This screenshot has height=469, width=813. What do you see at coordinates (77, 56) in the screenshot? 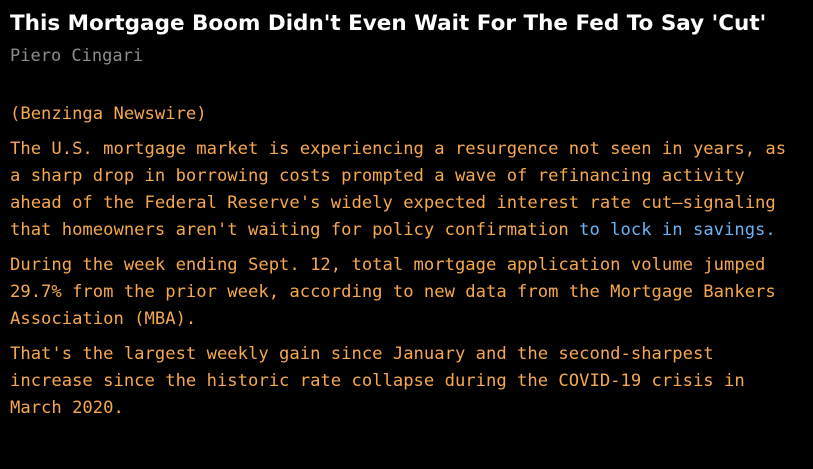
I see `article-author: Piero Cingari` at bounding box center [77, 56].